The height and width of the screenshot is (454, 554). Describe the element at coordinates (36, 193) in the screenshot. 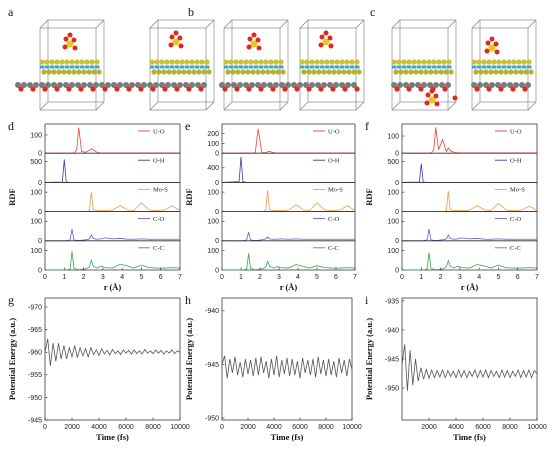

I see `y-tick-label: 100` at that location.